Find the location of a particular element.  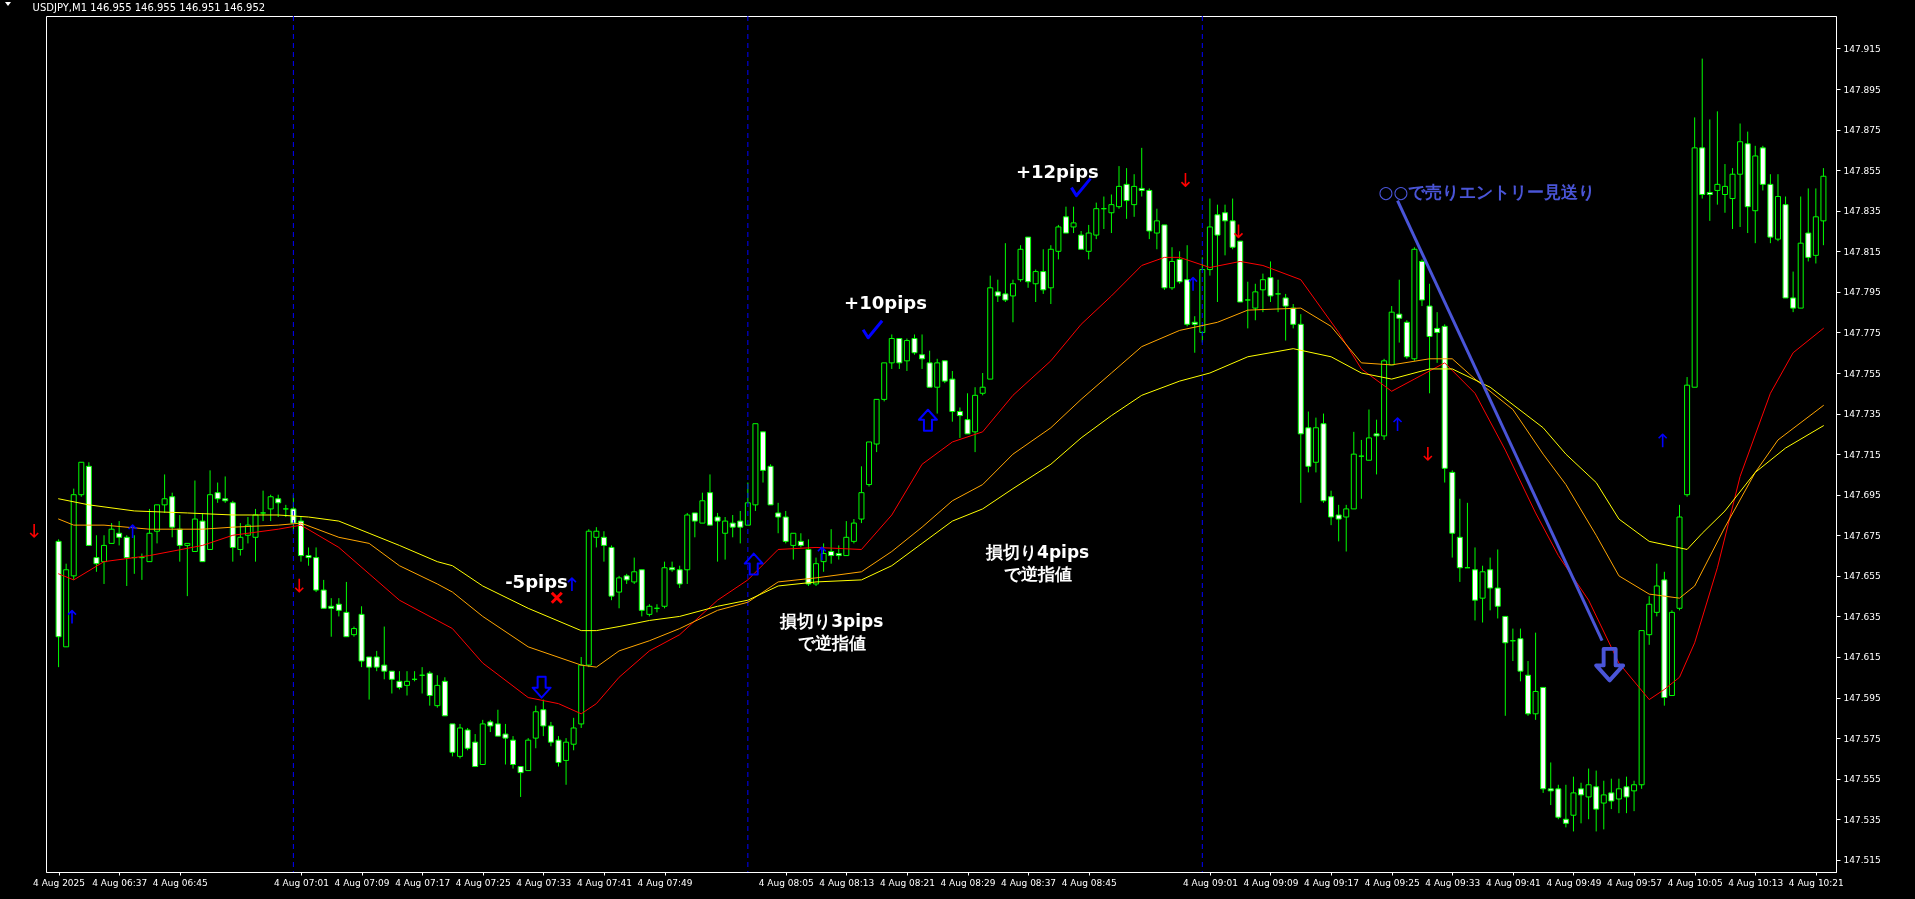

y-tick-label: 147.795 is located at coordinates (1862, 292).